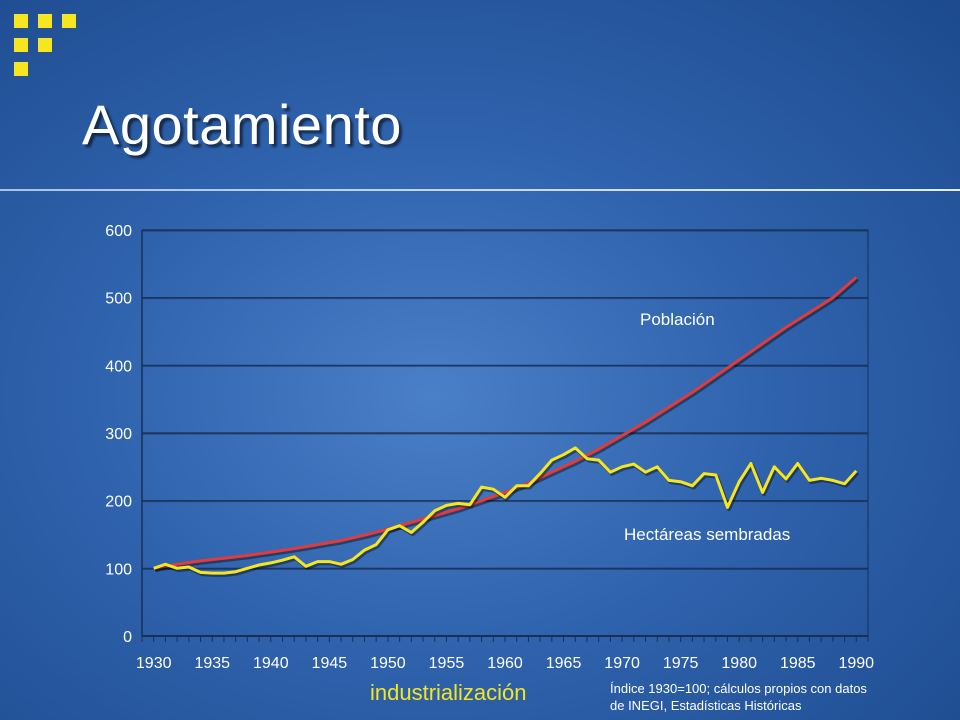  I want to click on x-tick-label: 1930, so click(154, 663).